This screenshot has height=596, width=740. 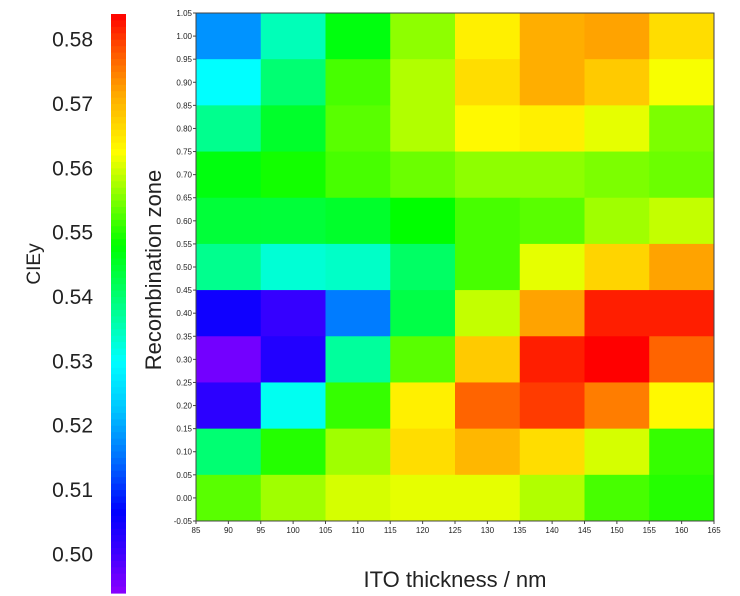 What do you see at coordinates (184, 452) in the screenshot?
I see `y-tick-label: 0.10` at bounding box center [184, 452].